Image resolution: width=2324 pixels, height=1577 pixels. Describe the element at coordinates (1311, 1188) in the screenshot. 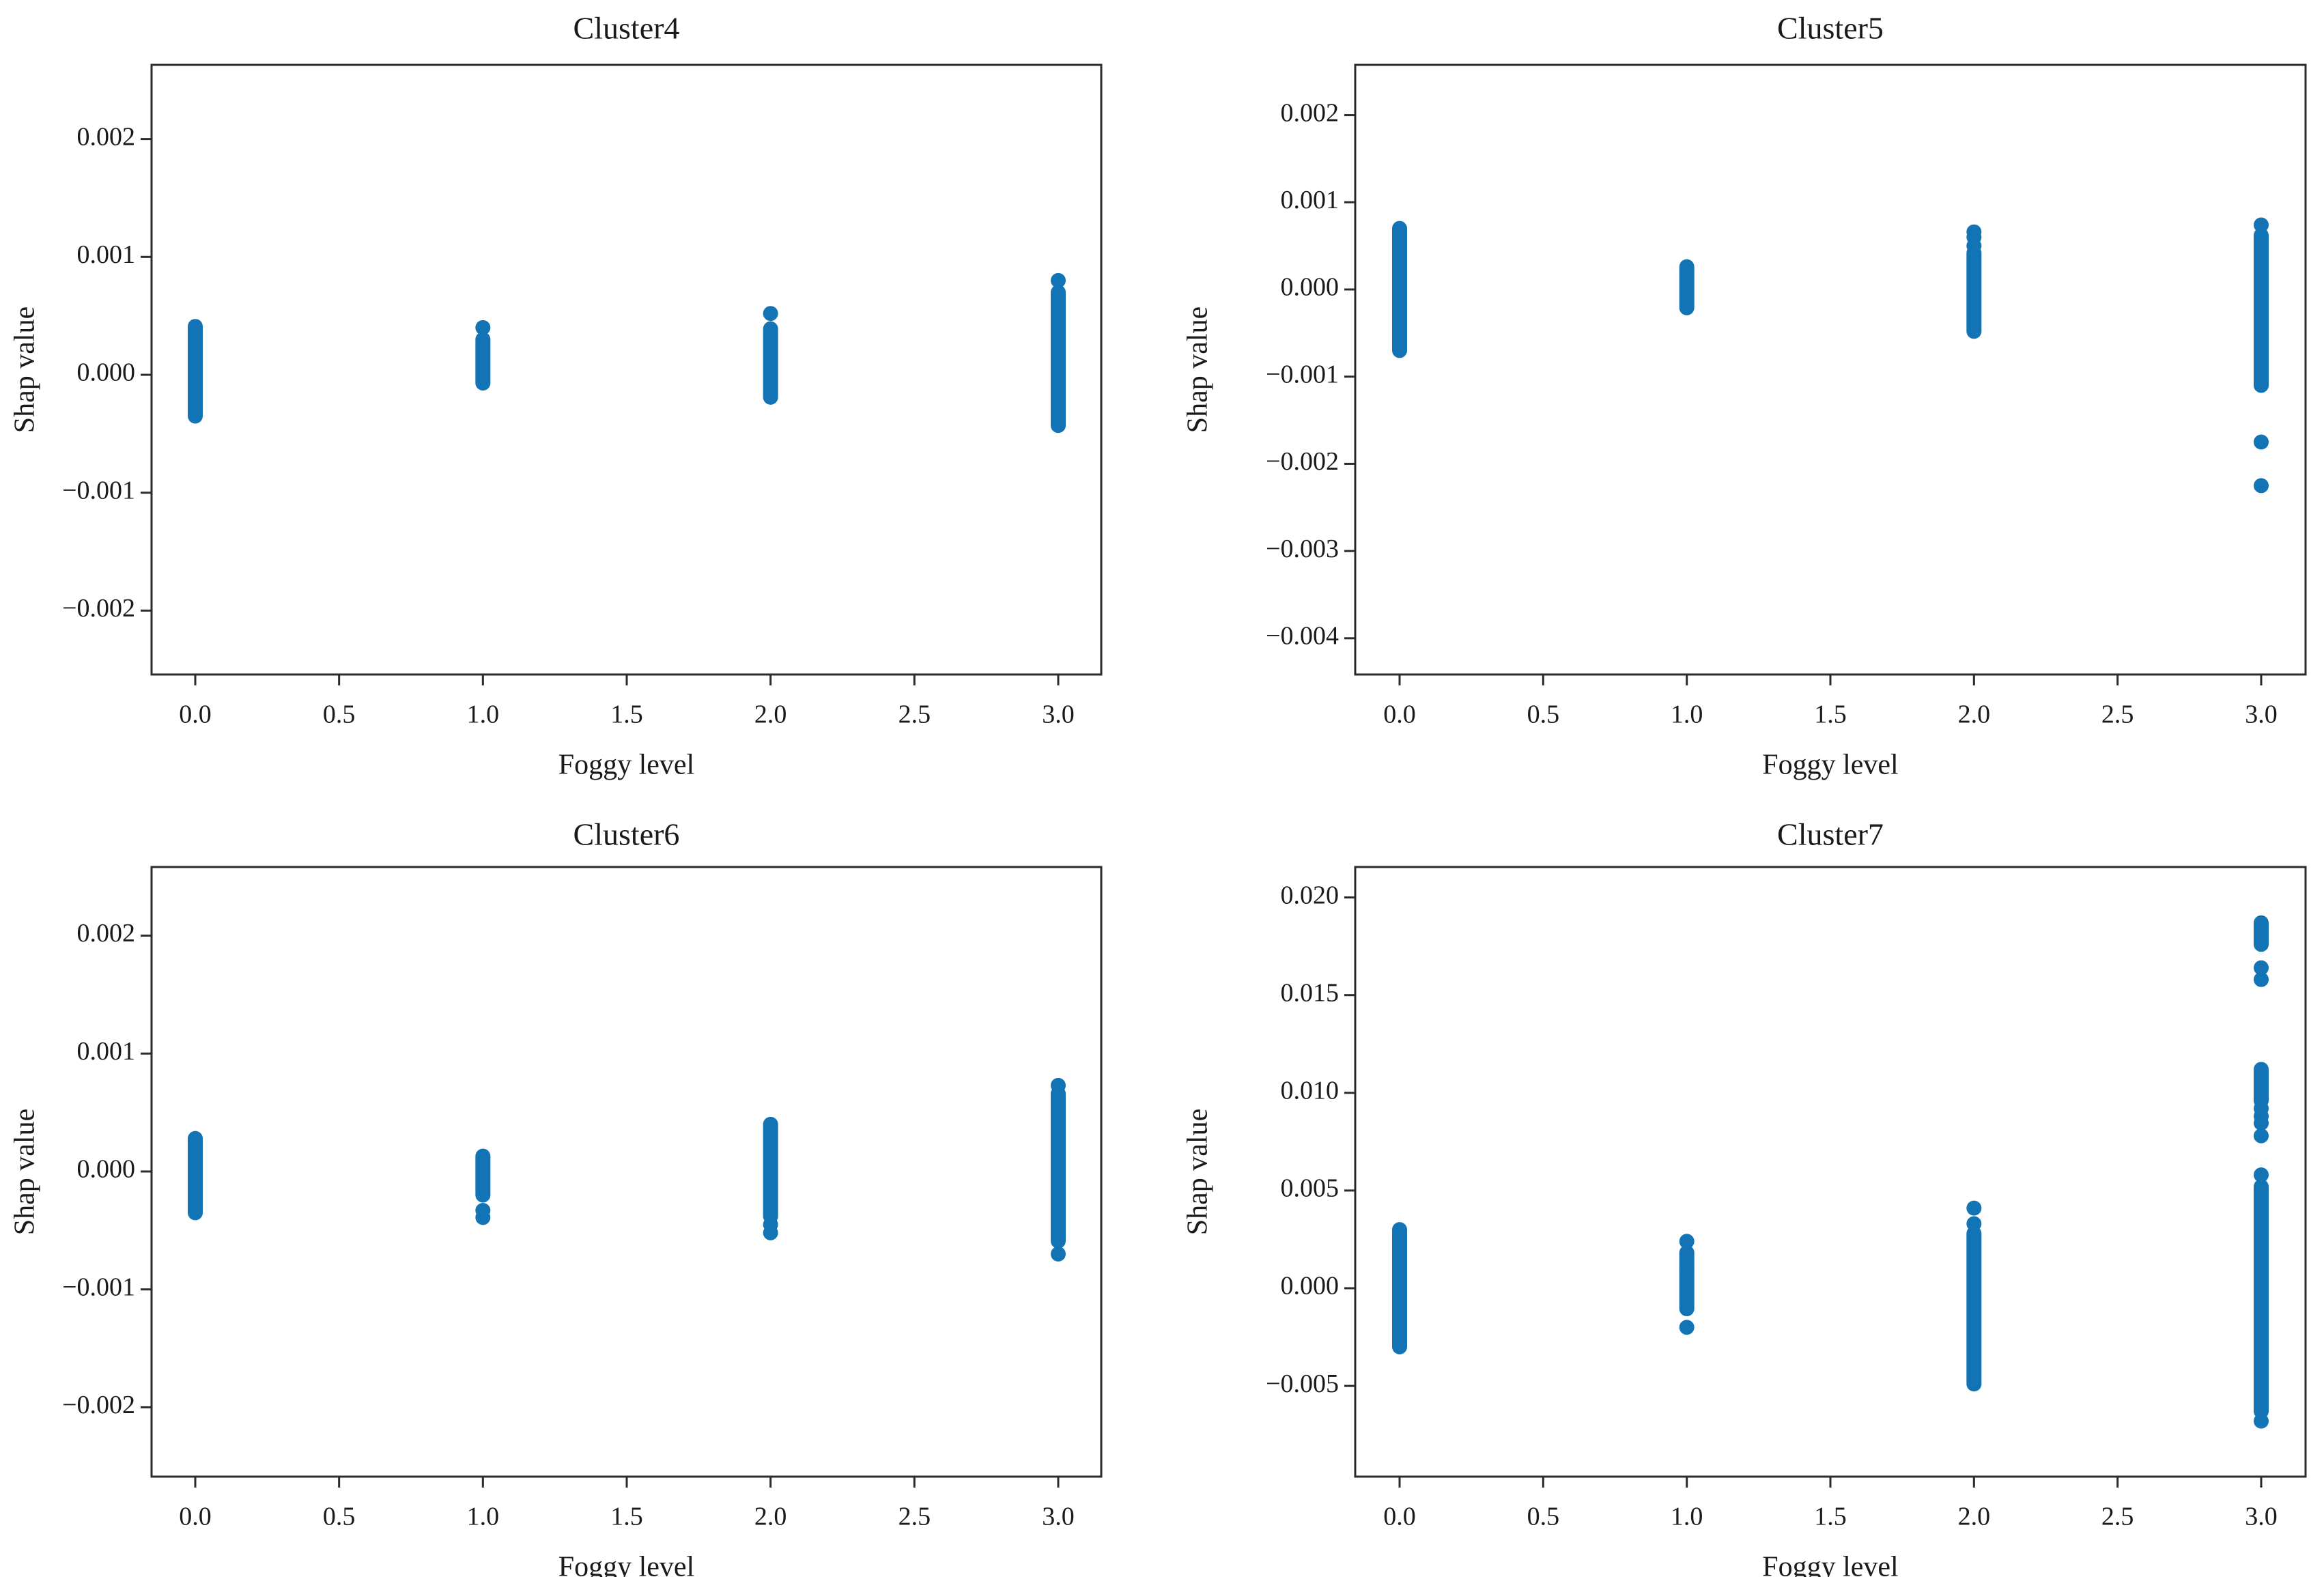

I see `y-tick-label: 0.005` at that location.